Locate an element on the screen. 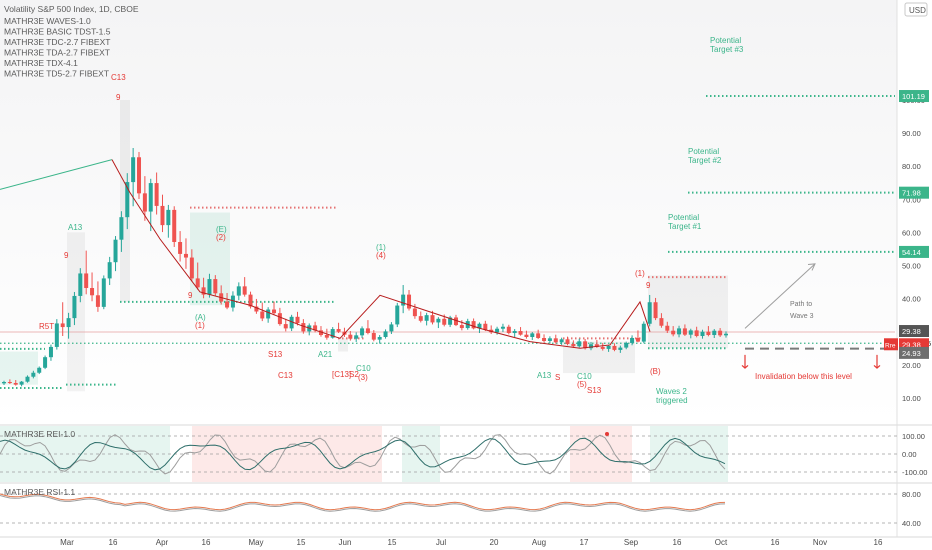  wave-label: S2 is located at coordinates (354, 374).